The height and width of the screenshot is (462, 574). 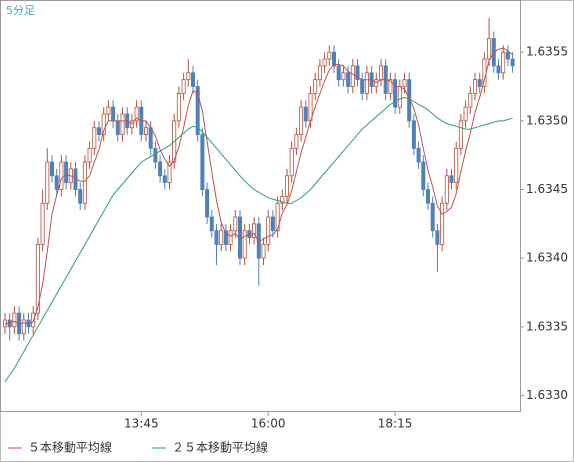 I want to click on chart-title: 5分足, so click(x=20, y=10).